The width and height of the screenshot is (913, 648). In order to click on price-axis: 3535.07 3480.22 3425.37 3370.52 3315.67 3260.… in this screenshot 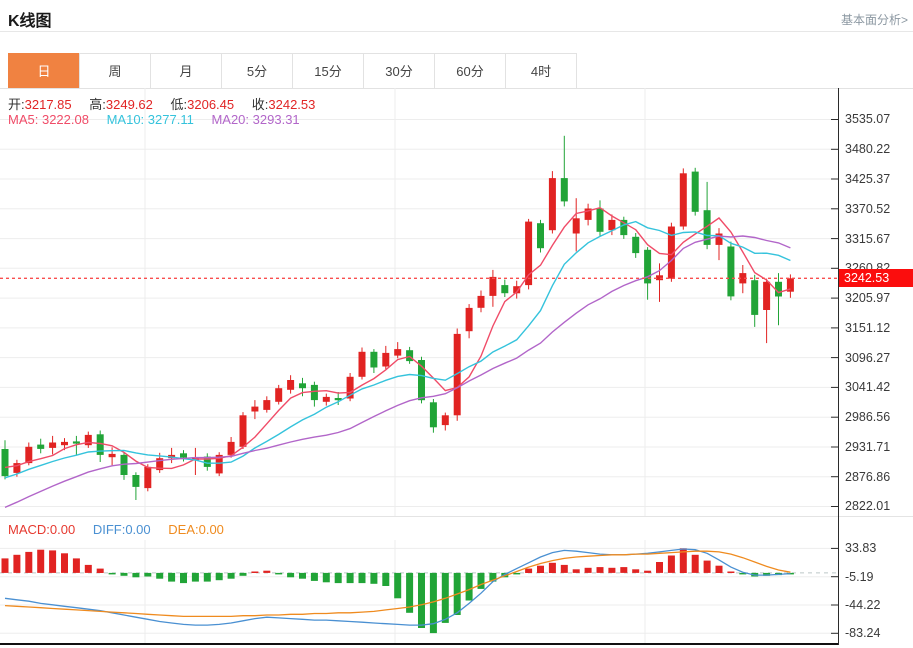, I will do `click(876, 302)`.